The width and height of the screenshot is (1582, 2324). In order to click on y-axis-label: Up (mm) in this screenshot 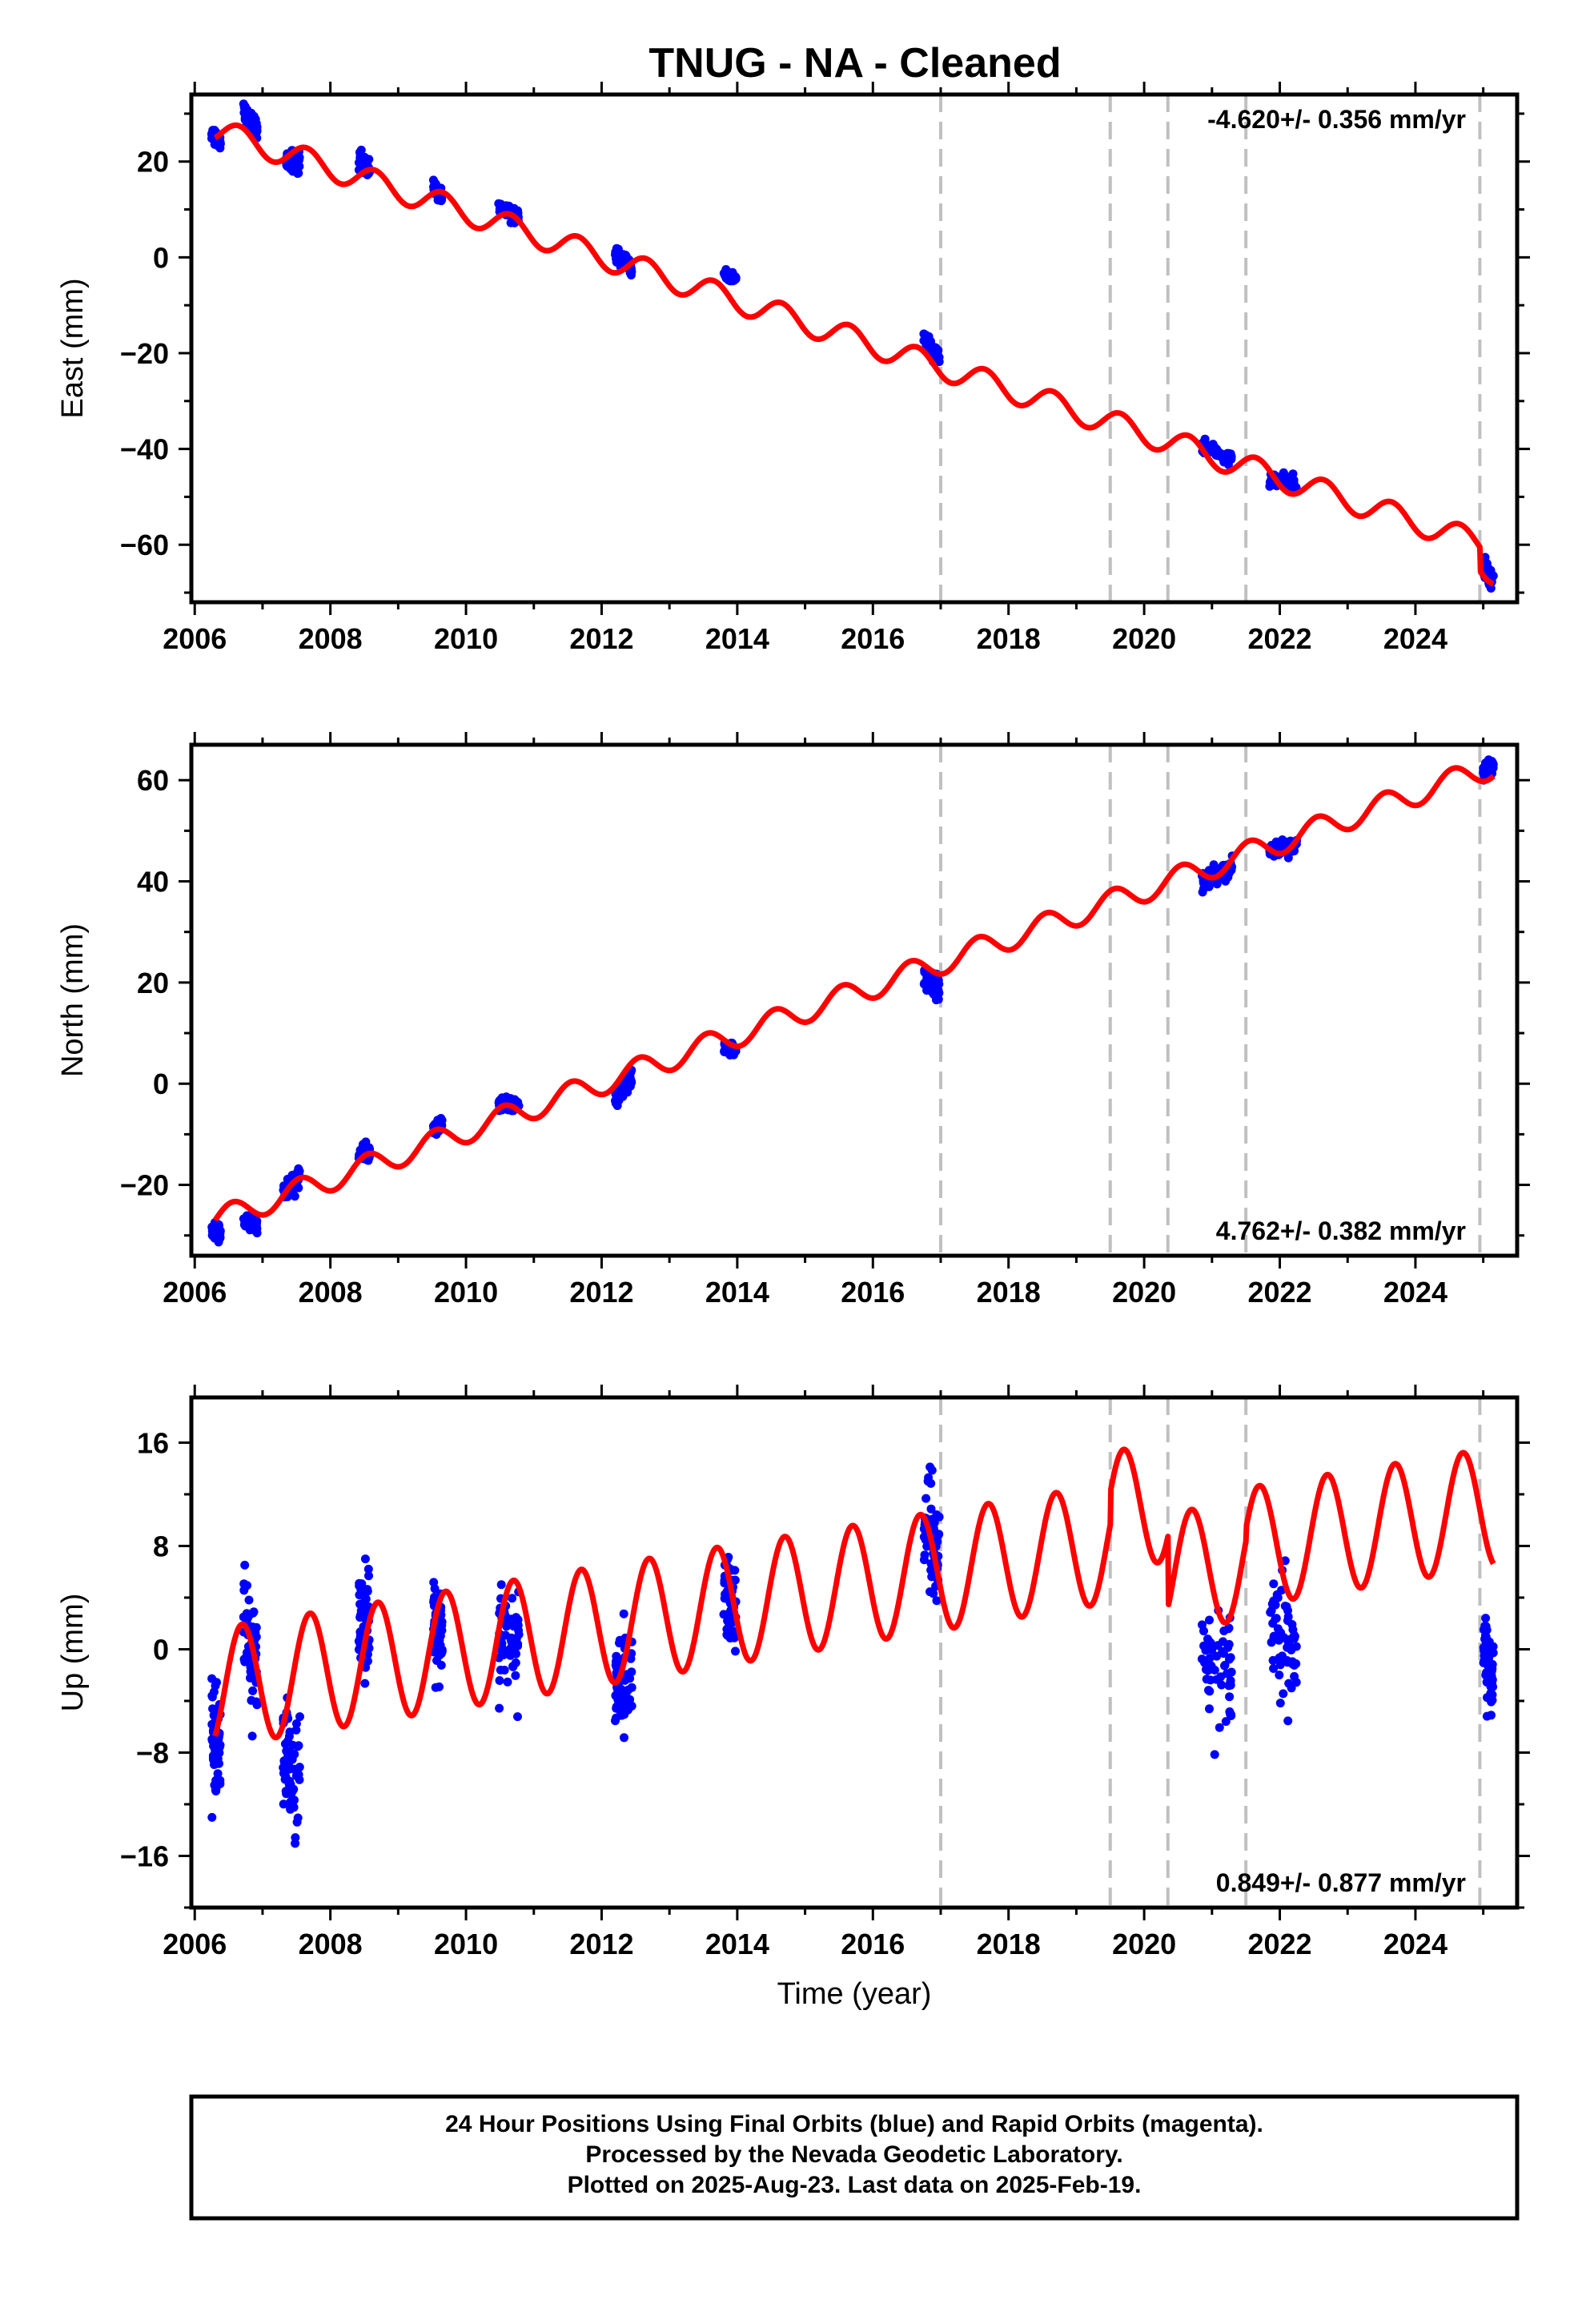, I will do `click(73, 1653)`.